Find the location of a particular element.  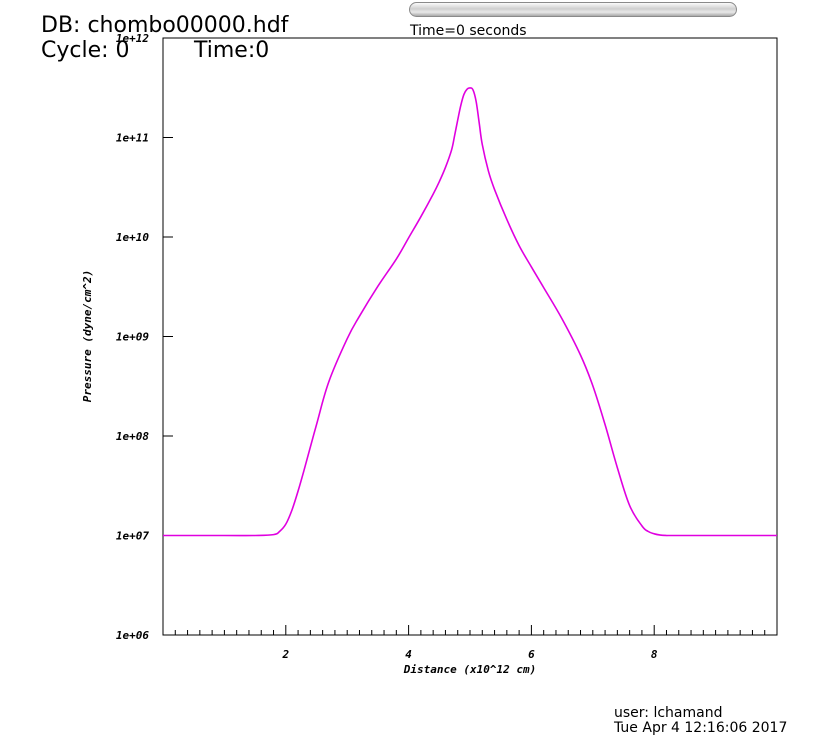

y-tick-label: 1e+10 is located at coordinates (132, 237).